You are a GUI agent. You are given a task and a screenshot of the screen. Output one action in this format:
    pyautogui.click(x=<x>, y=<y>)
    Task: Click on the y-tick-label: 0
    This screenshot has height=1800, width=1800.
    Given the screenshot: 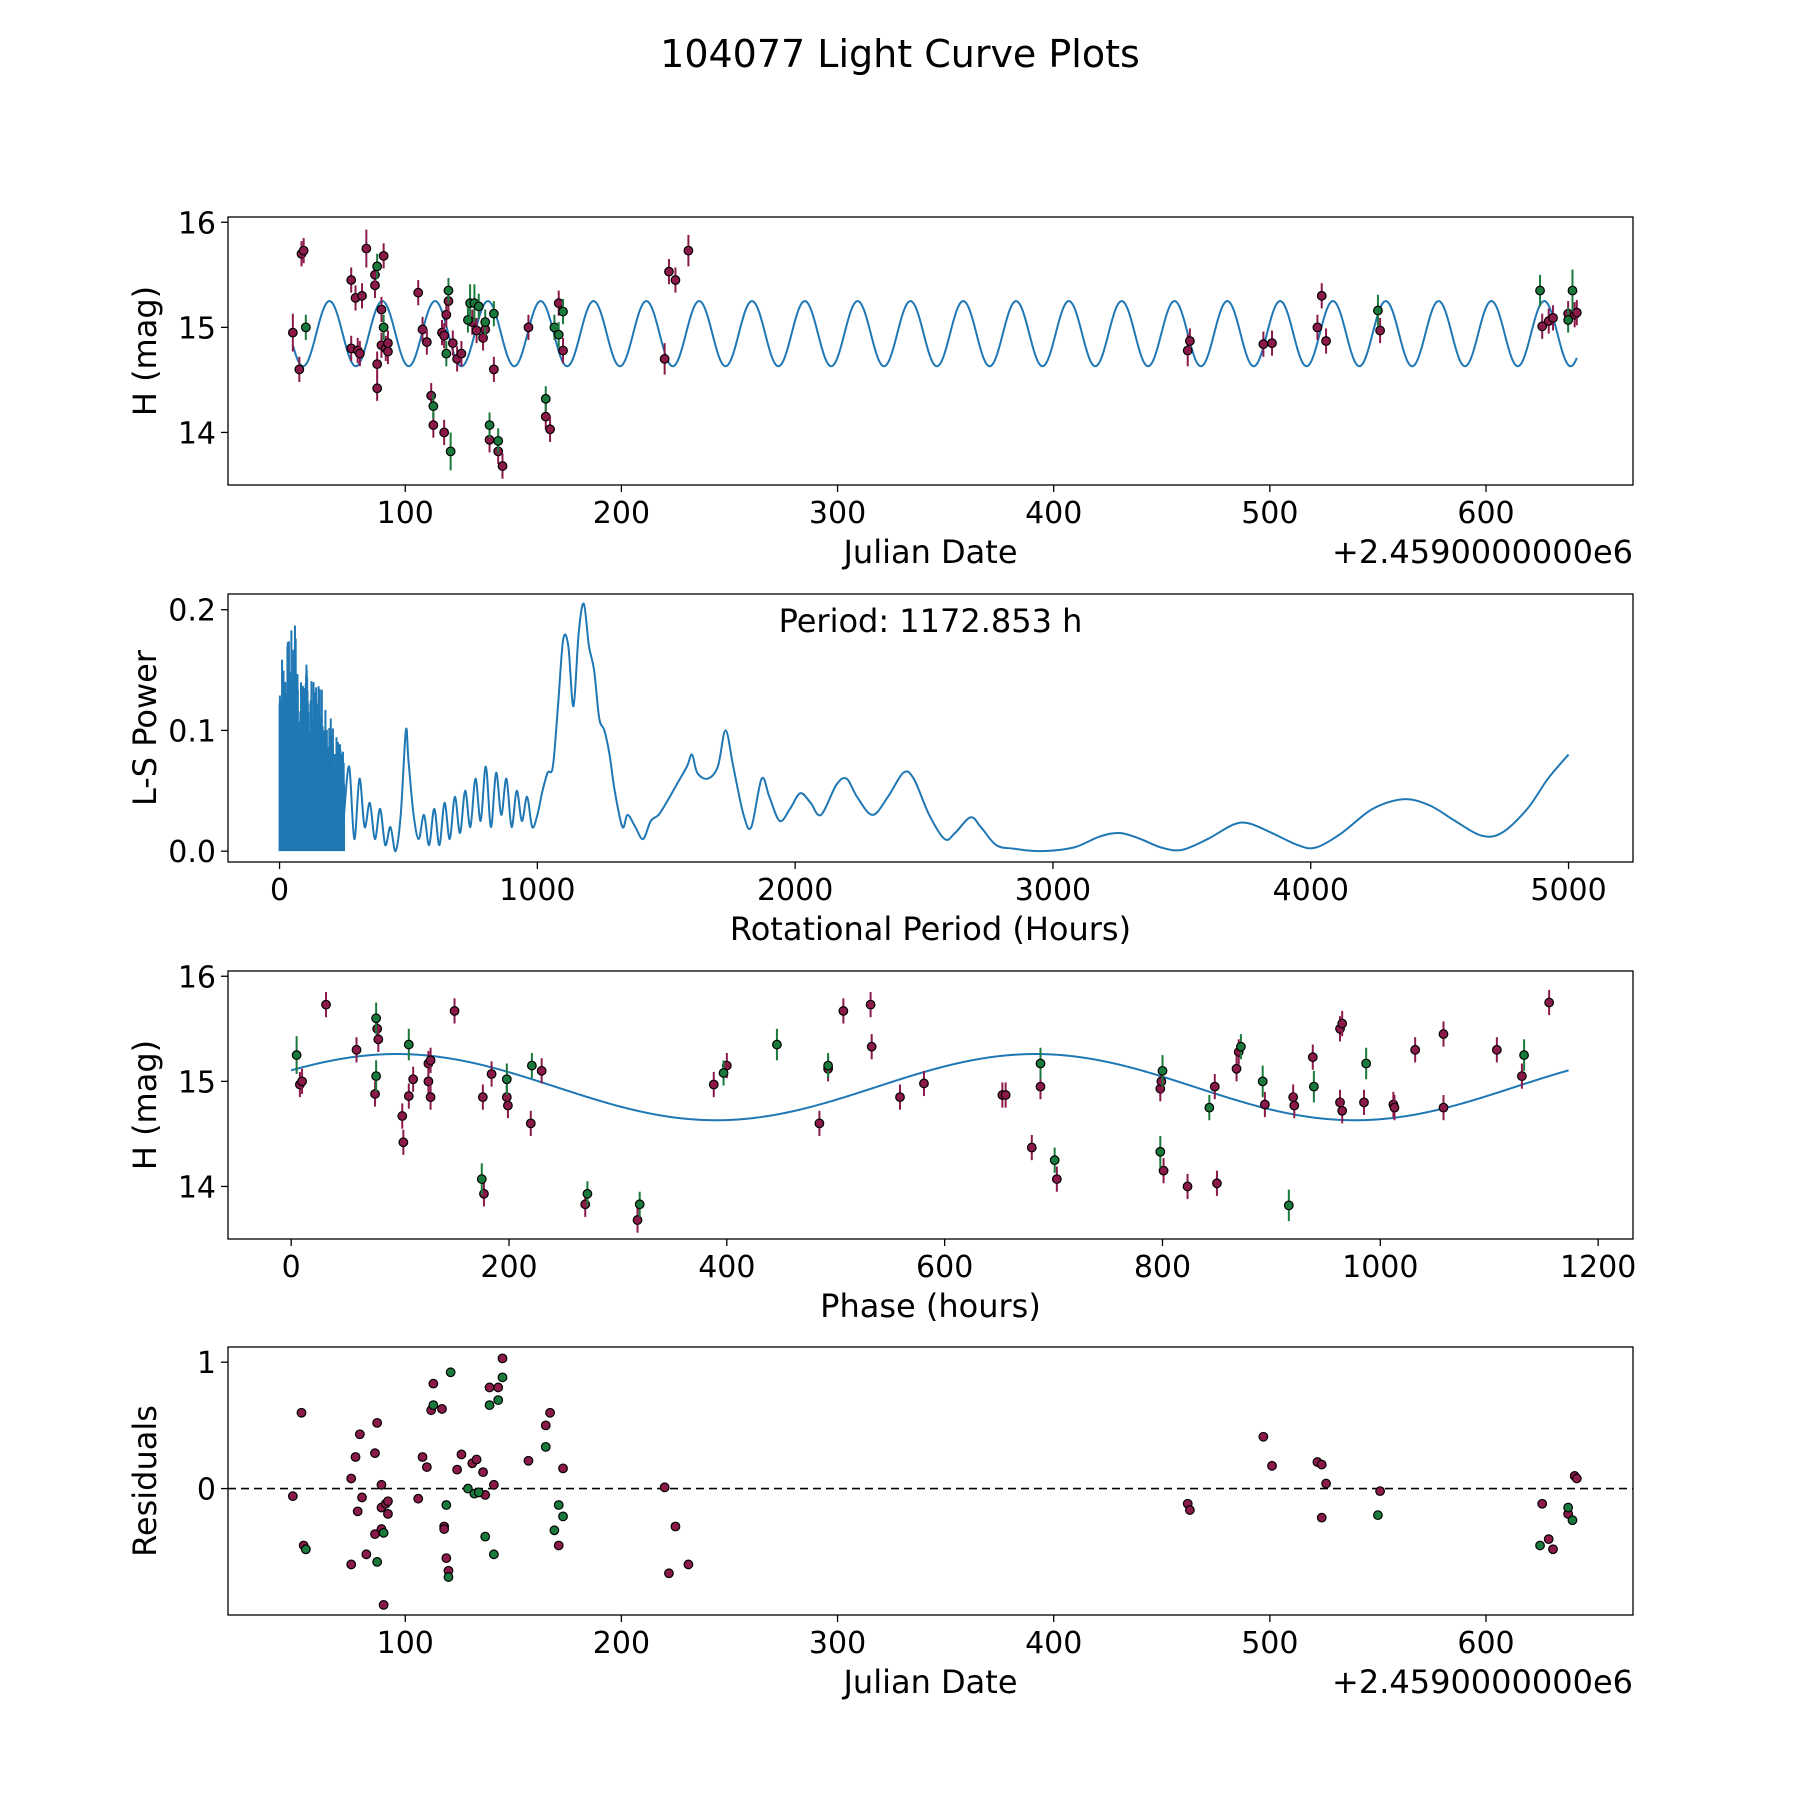 What is the action you would take?
    pyautogui.click(x=206, y=1490)
    